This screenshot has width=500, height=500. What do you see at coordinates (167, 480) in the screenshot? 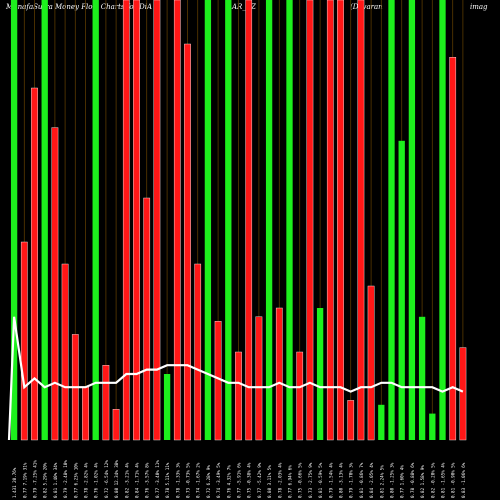
I see `x-tick-label: 0.78 5.11% 11%` at bounding box center [167, 480].